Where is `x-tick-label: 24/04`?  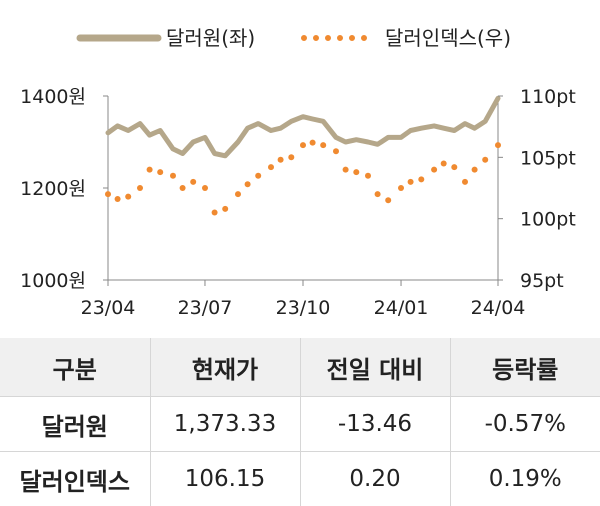 x-tick-label: 24/04 is located at coordinates (498, 308).